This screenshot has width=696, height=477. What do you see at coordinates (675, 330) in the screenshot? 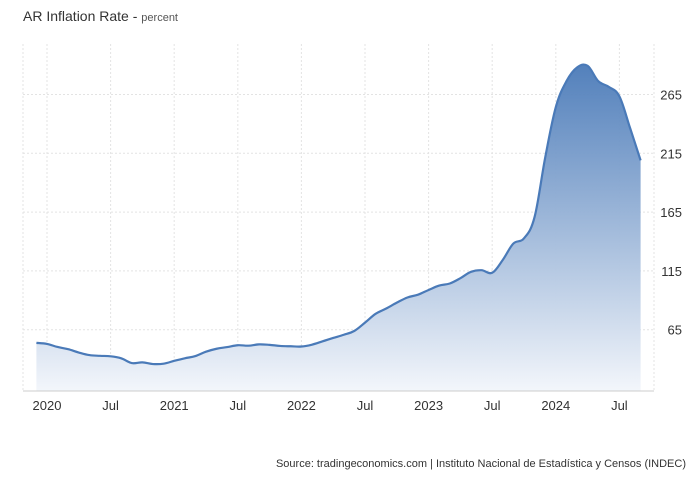
I see `y-tick-label: 65` at bounding box center [675, 330].